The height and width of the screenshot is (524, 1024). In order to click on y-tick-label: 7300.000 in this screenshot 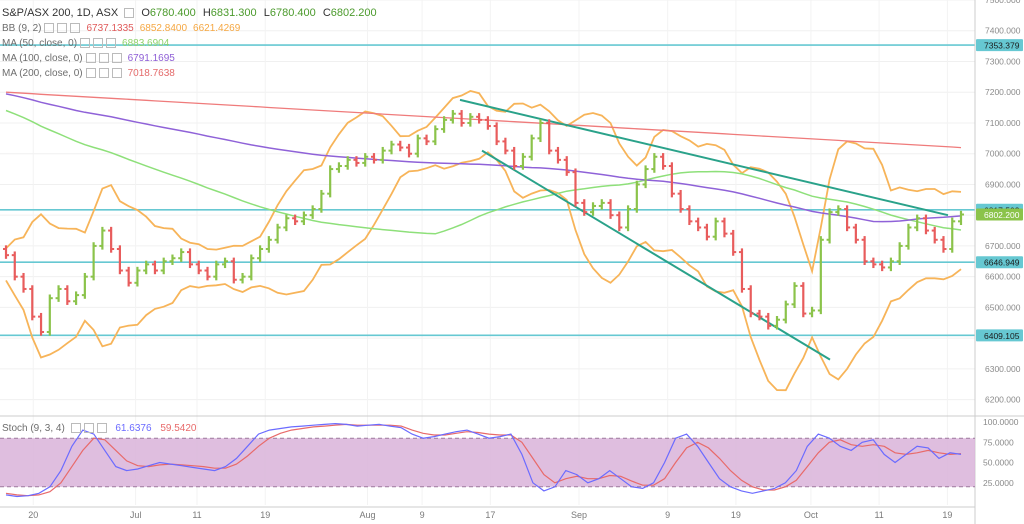, I will do `click(1003, 61)`.